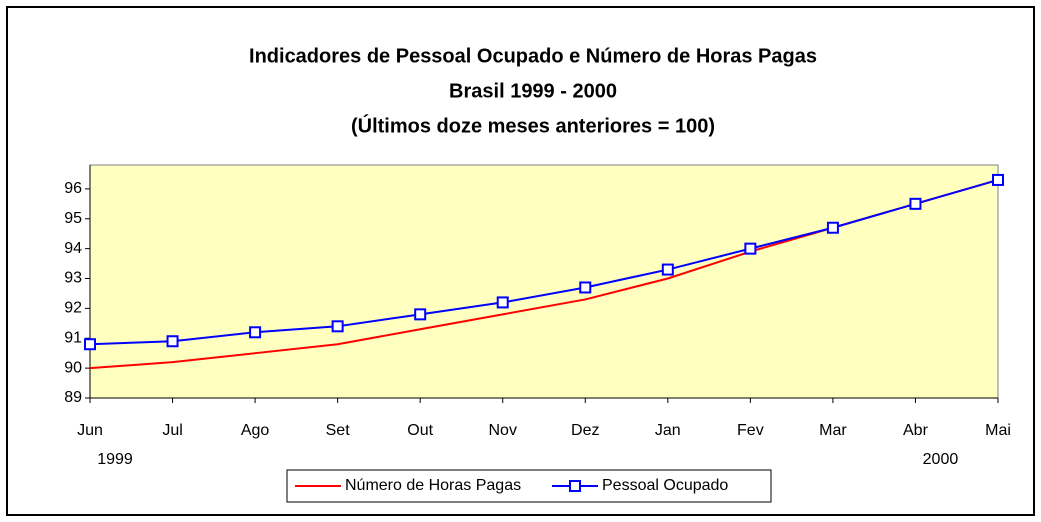 The width and height of the screenshot is (1041, 522). I want to click on legend-marker, so click(575, 486).